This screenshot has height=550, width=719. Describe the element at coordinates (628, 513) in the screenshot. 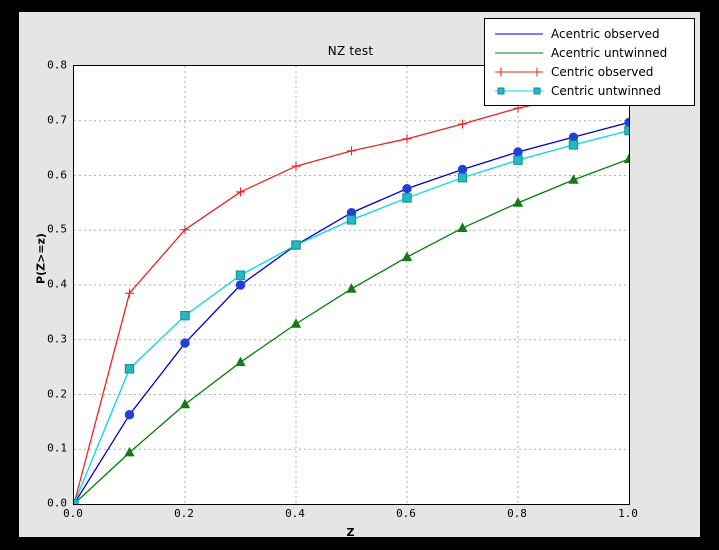

I see `x-tick-label: 1.0` at that location.